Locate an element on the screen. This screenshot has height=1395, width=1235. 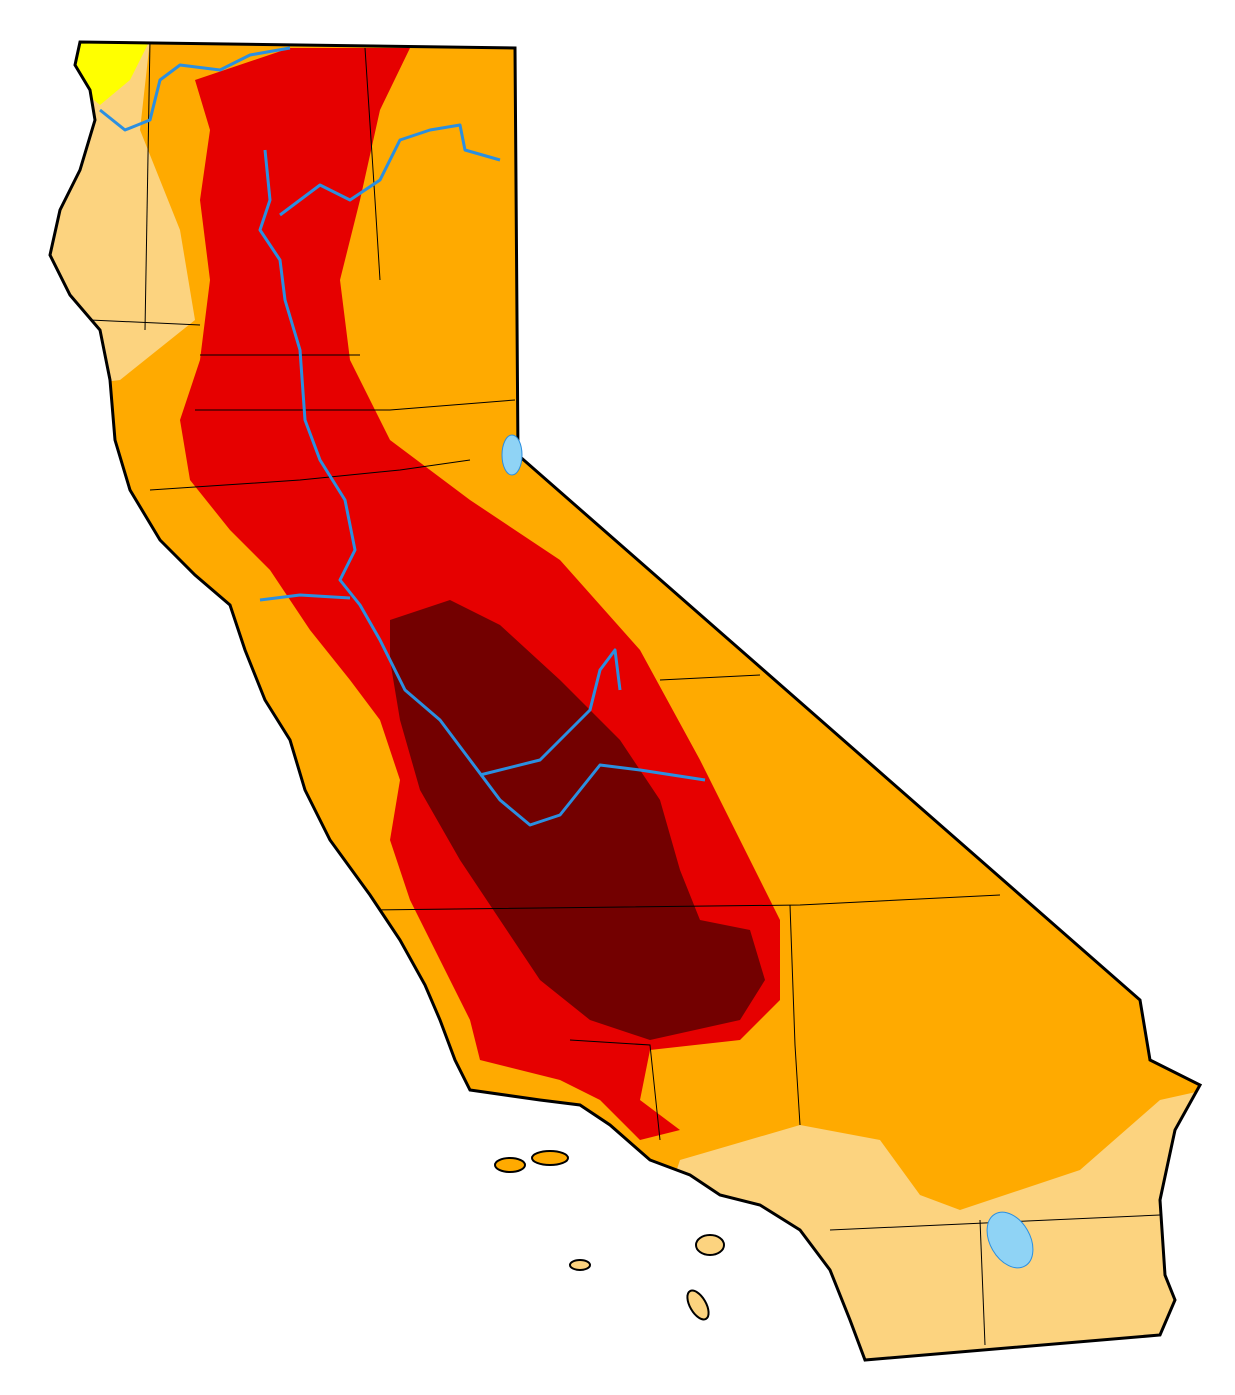
islands is located at coordinates (609, 1235).